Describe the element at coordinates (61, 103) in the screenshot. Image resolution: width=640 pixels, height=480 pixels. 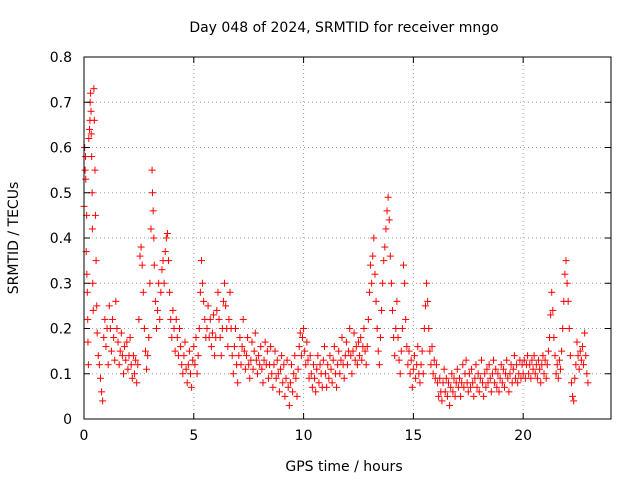
I see `y-tick-label: 0.7` at that location.